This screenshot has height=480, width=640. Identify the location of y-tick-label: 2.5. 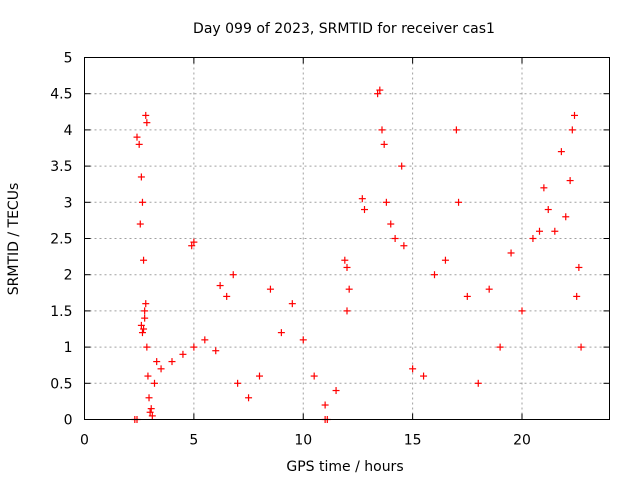
(61, 240).